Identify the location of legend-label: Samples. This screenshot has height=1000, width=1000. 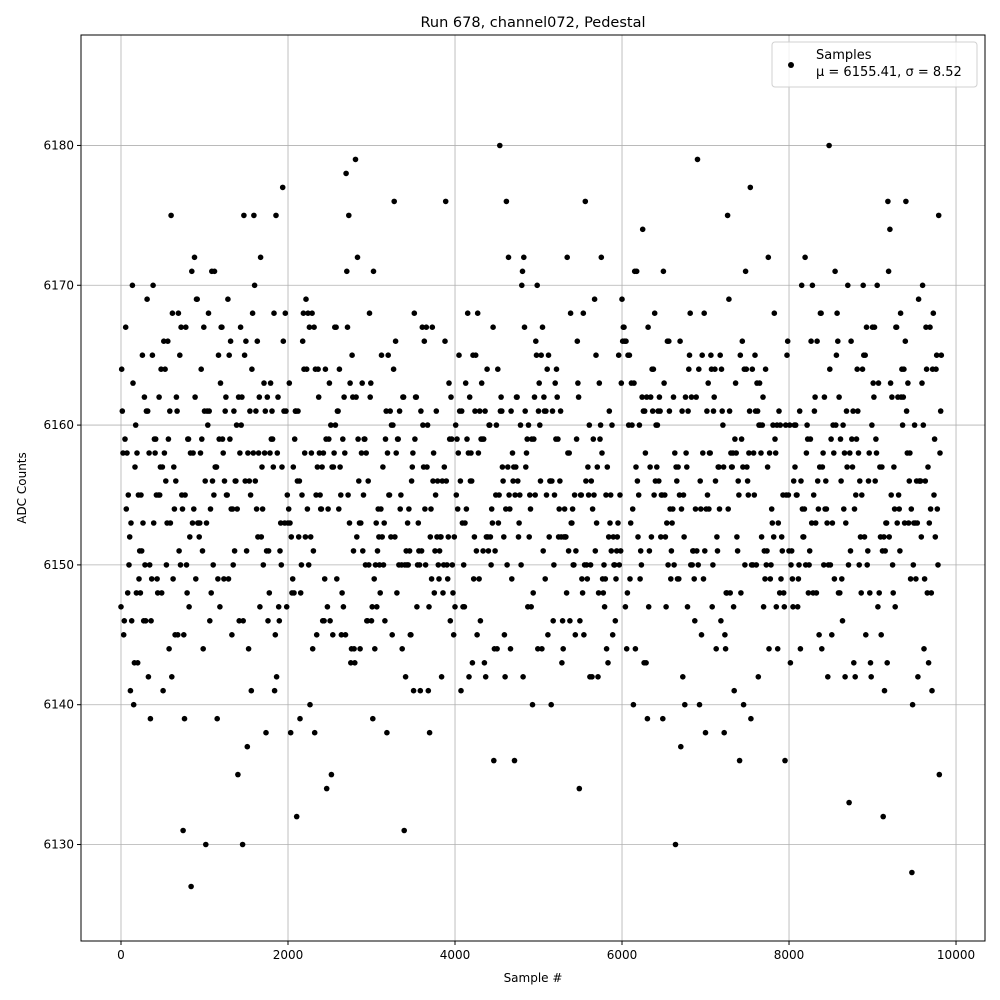
(844, 55).